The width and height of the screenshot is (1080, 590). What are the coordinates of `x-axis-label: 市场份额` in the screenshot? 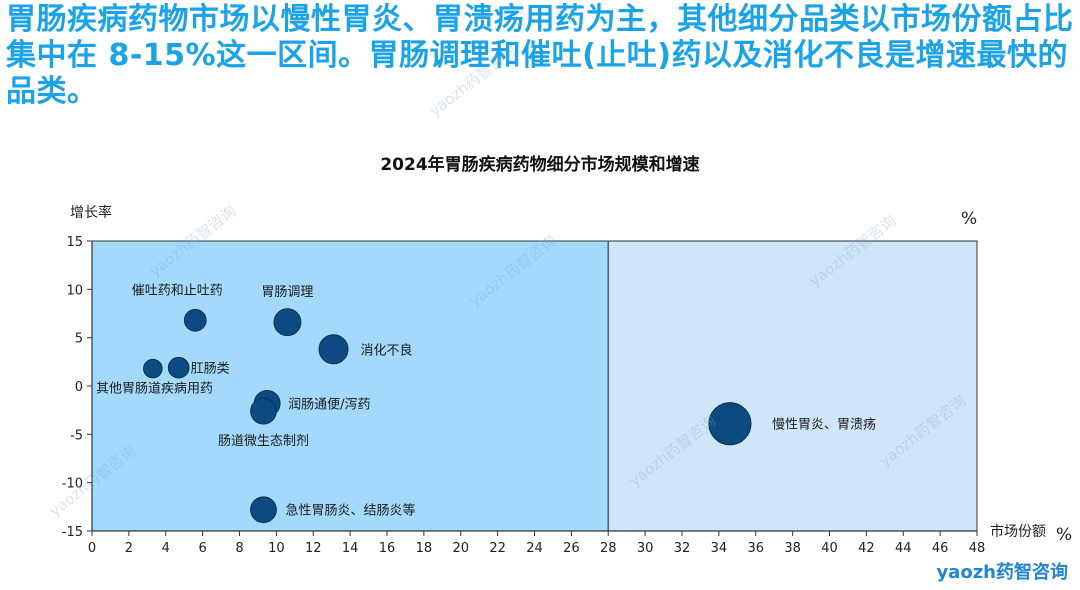 It's located at (1018, 531).